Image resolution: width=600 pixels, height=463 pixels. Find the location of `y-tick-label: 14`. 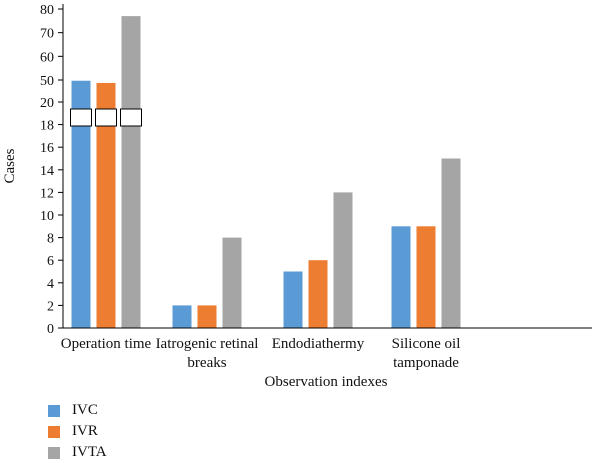

y-tick-label: 14 is located at coordinates (47, 171).